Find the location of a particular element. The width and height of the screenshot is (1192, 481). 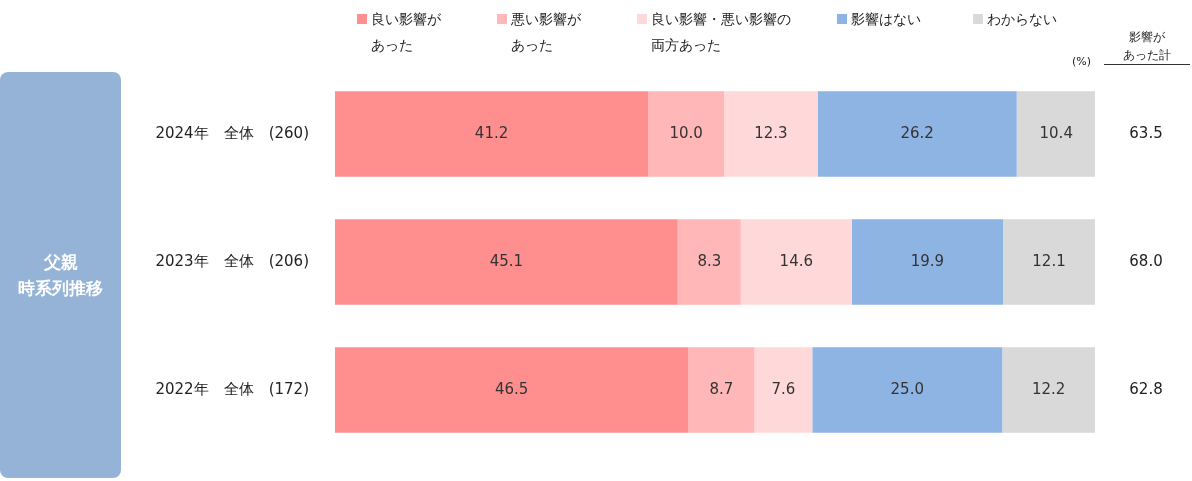

data-label: 10.4 is located at coordinates (1056, 132).